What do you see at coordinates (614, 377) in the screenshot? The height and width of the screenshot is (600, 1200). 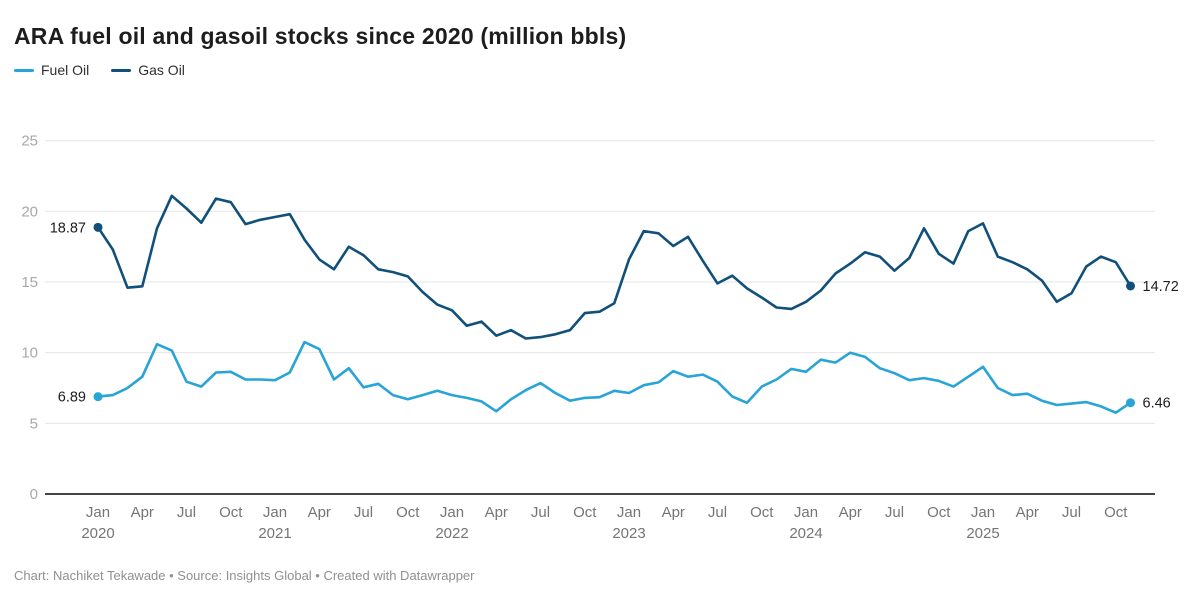 I see `fuel-oil-line` at bounding box center [614, 377].